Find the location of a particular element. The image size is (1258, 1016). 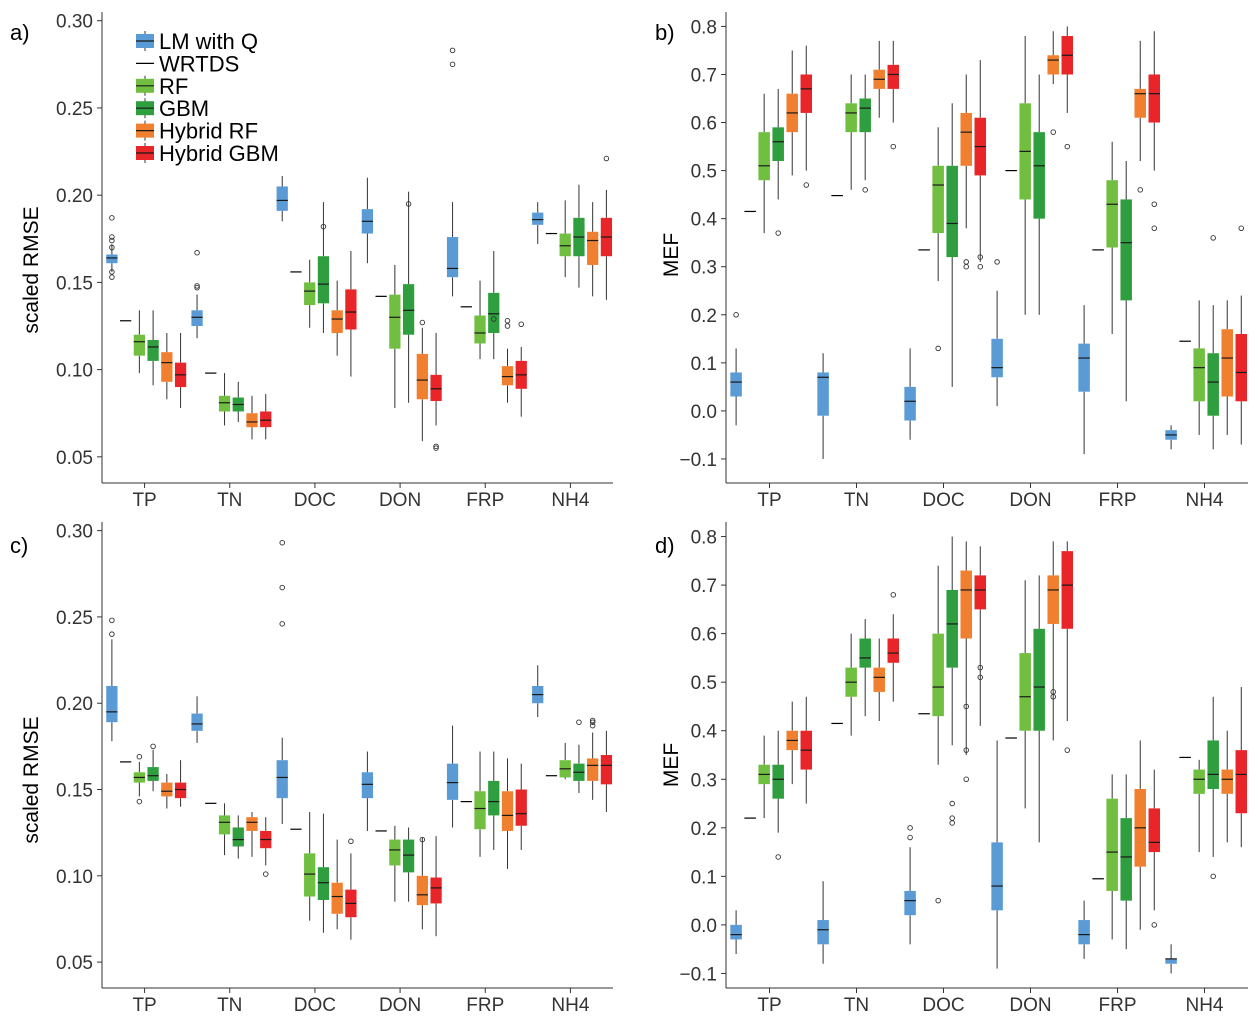

legend-label: RF is located at coordinates (173, 86).